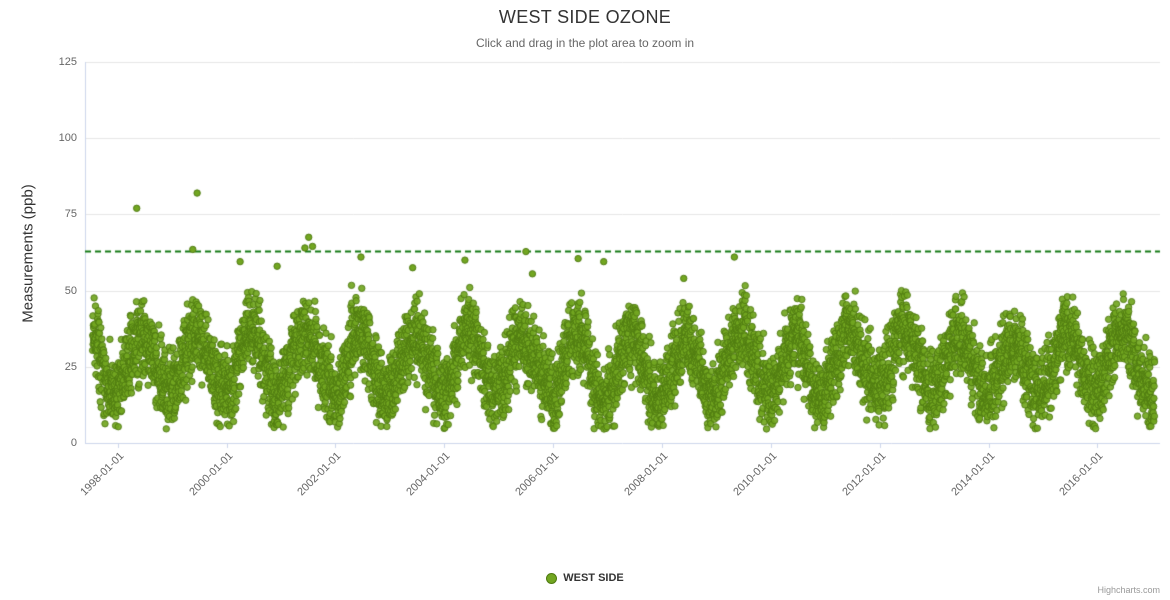  I want to click on legend-marker-icon, so click(552, 578).